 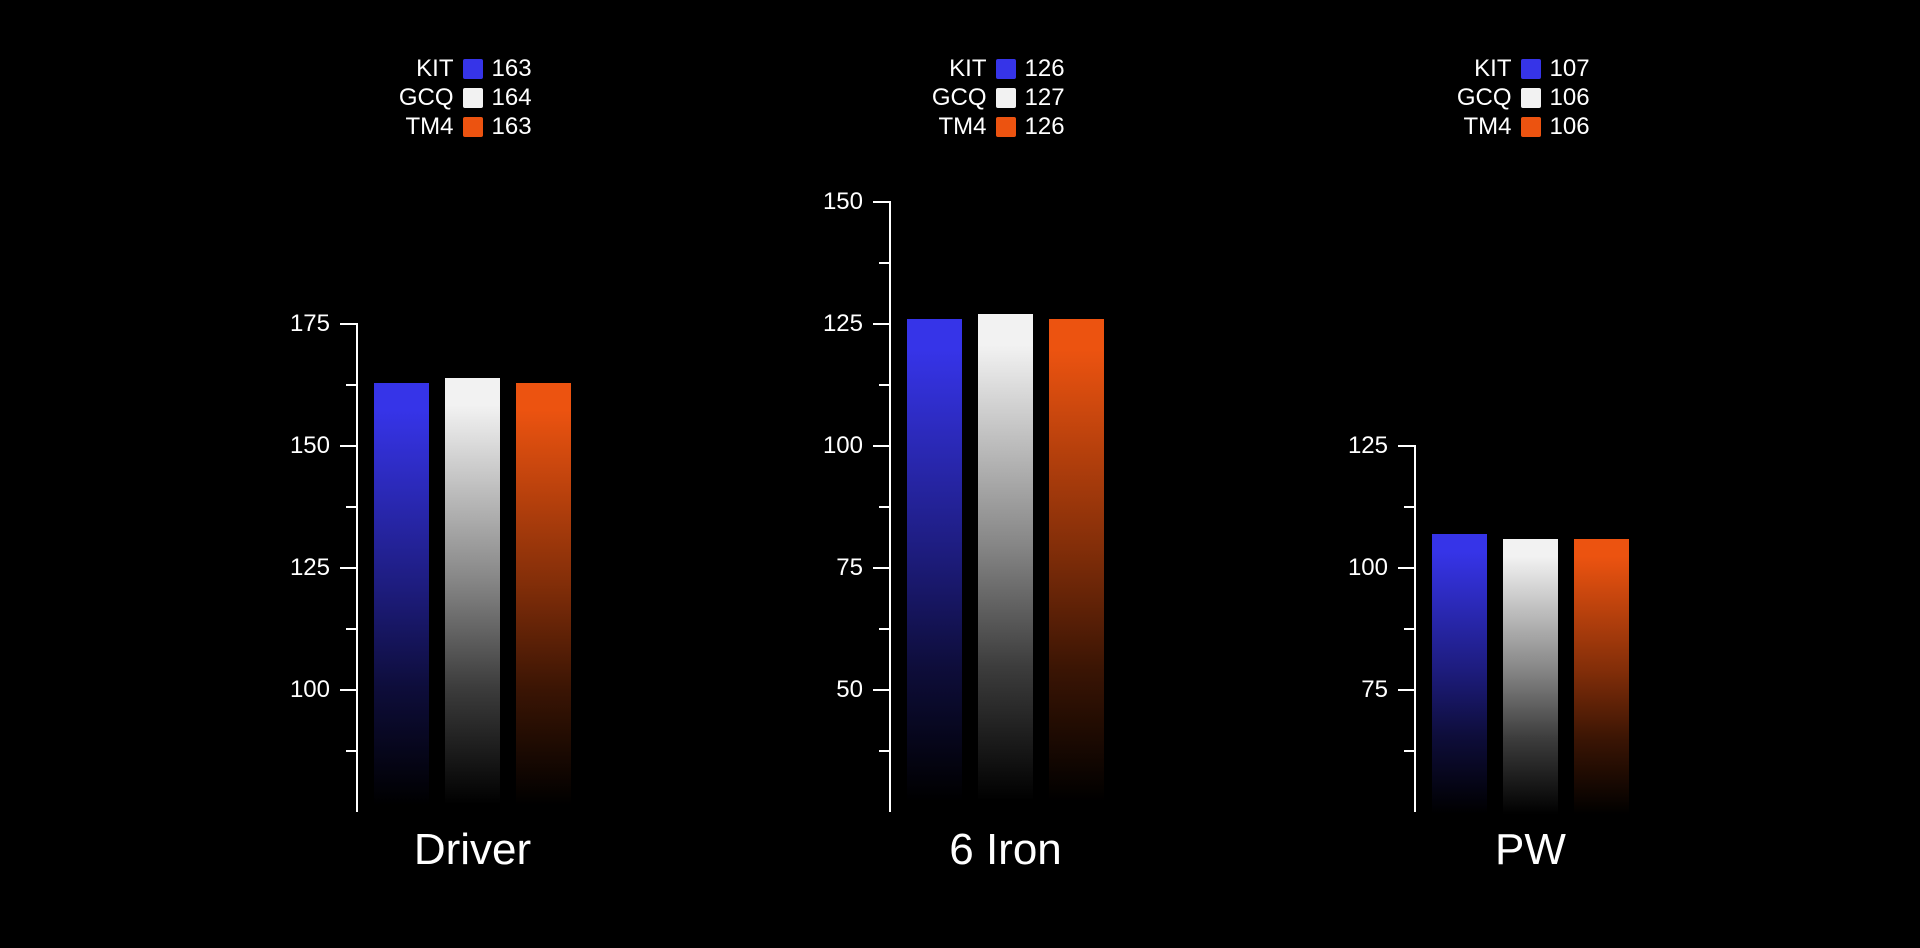 I want to click on legend-series-value: 107, so click(x=1569, y=68).